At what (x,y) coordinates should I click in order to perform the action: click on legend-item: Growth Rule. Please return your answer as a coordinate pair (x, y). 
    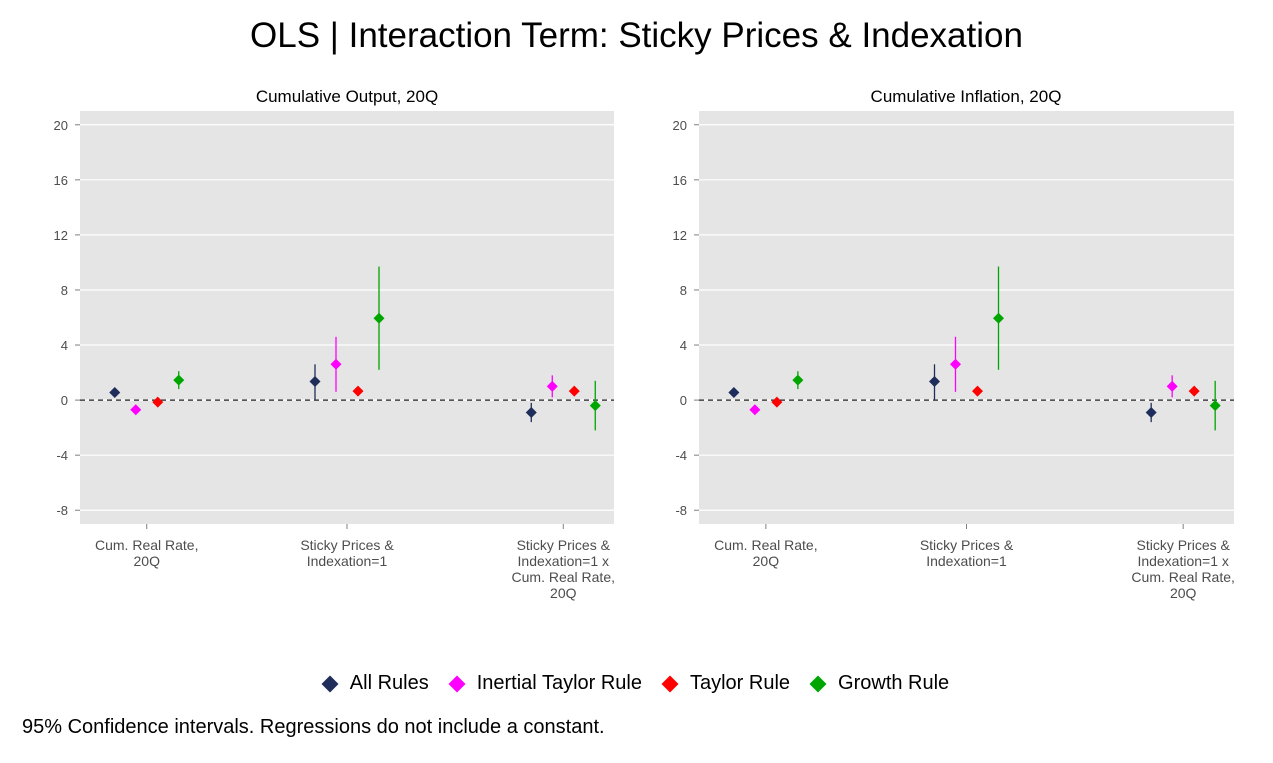
    Looking at the image, I should click on (879, 683).